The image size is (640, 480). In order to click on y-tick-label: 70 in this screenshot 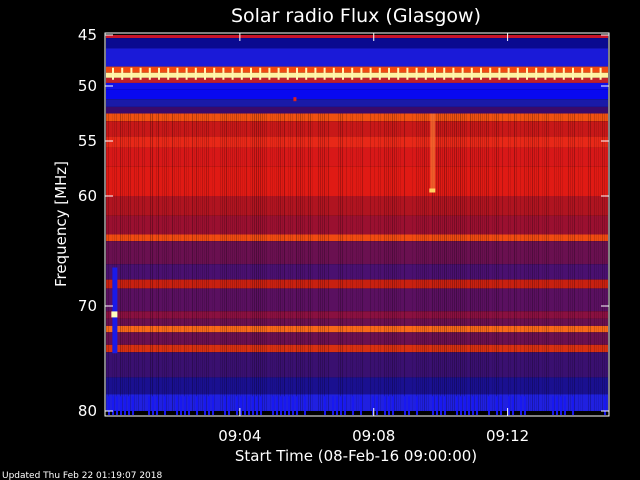, I will do `click(87, 306)`.